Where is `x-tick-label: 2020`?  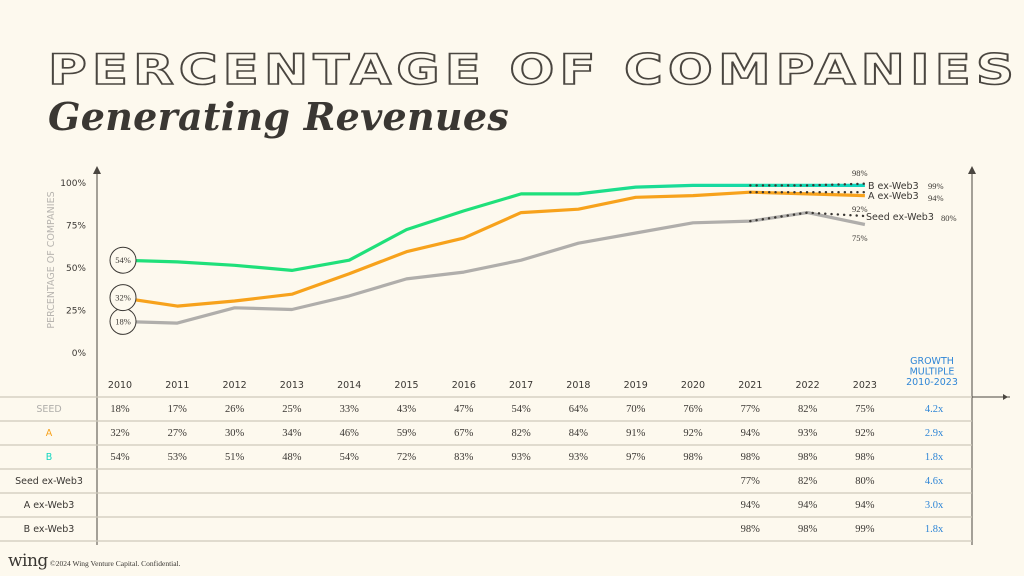
x-tick-label: 2020 is located at coordinates (693, 385).